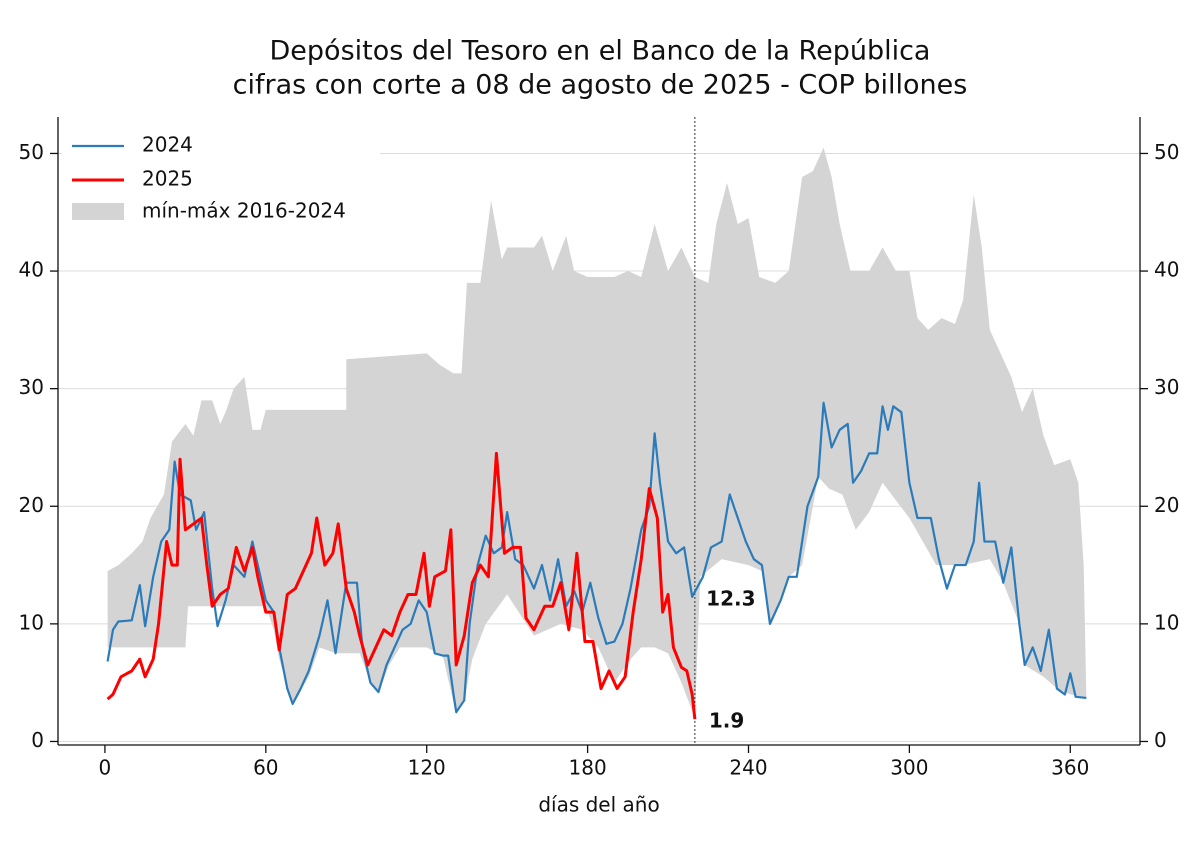 The image size is (1200, 843). Describe the element at coordinates (1070, 768) in the screenshot. I see `x-tick-label: 360` at that location.